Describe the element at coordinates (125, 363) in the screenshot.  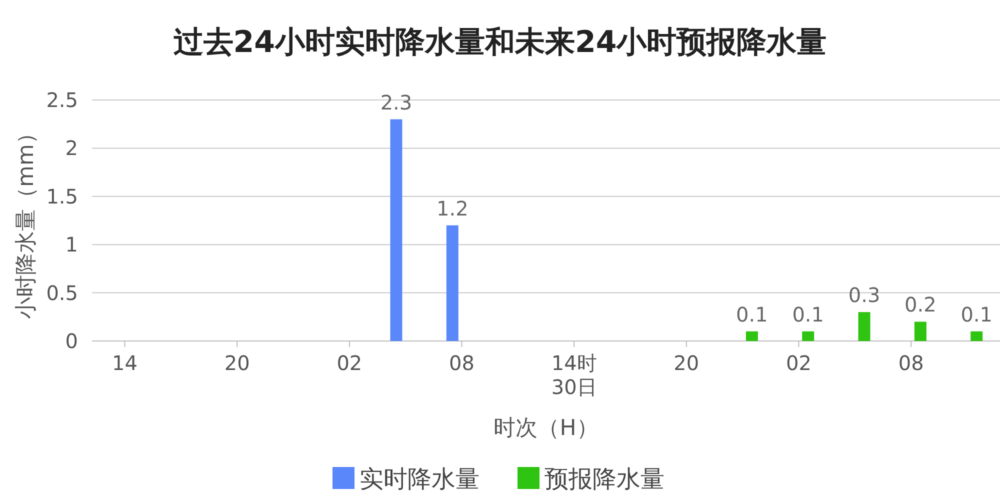
I see `x-tick-label: 14` at that location.